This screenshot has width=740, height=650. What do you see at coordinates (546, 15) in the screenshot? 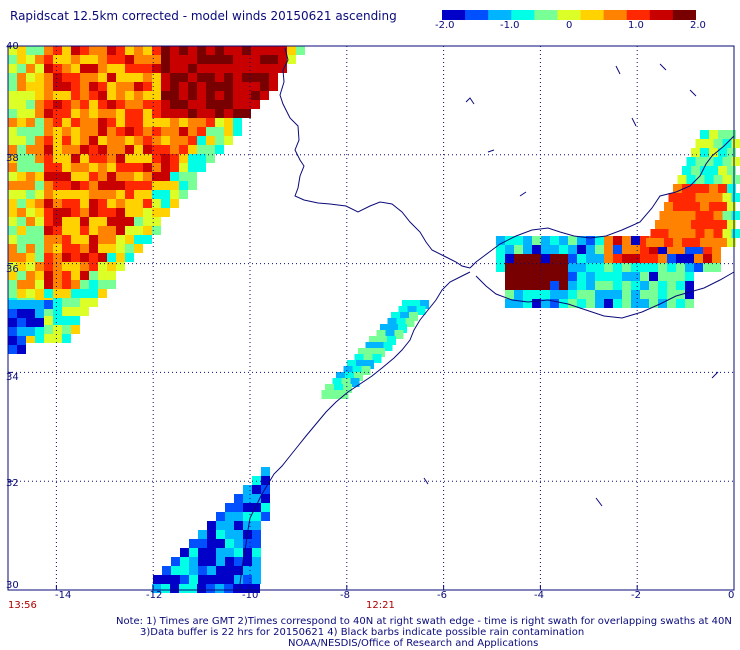
I see `colorbar-segment` at bounding box center [546, 15].